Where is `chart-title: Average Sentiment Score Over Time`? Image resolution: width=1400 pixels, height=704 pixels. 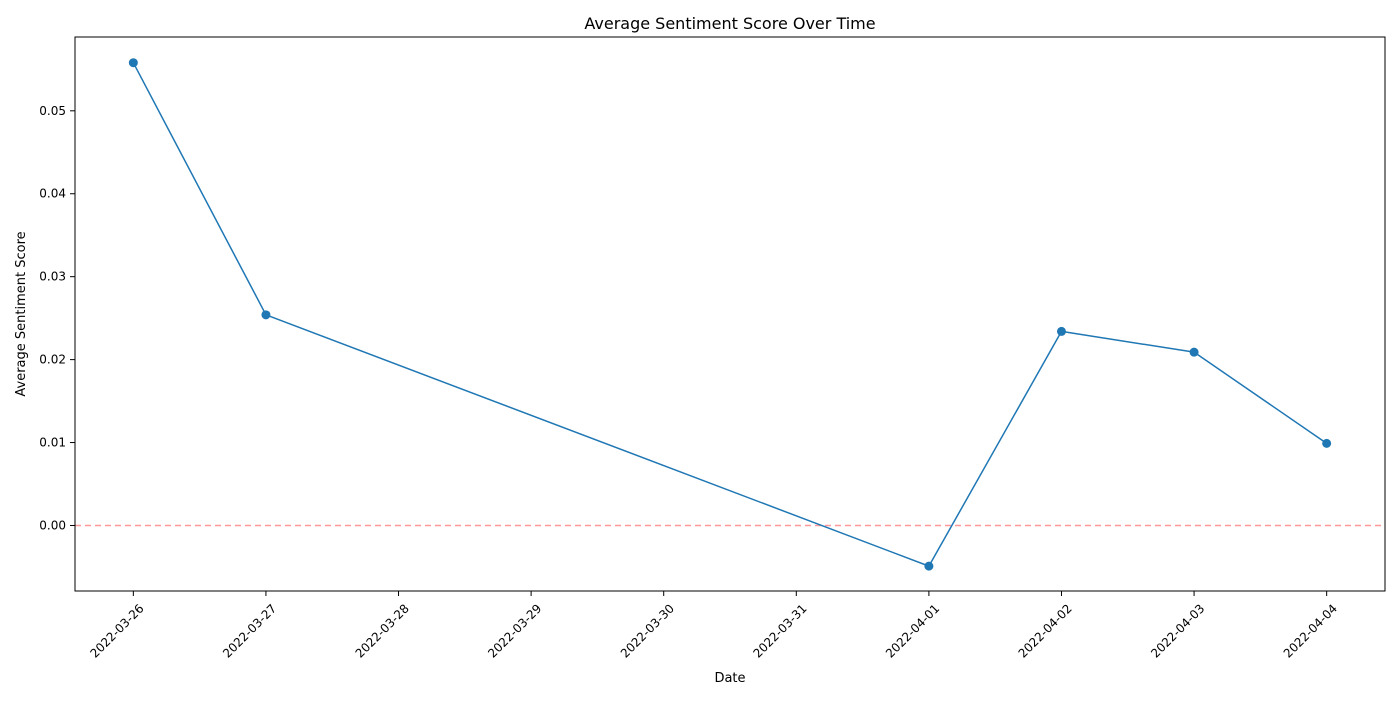
chart-title: Average Sentiment Score Over Time is located at coordinates (729, 23).